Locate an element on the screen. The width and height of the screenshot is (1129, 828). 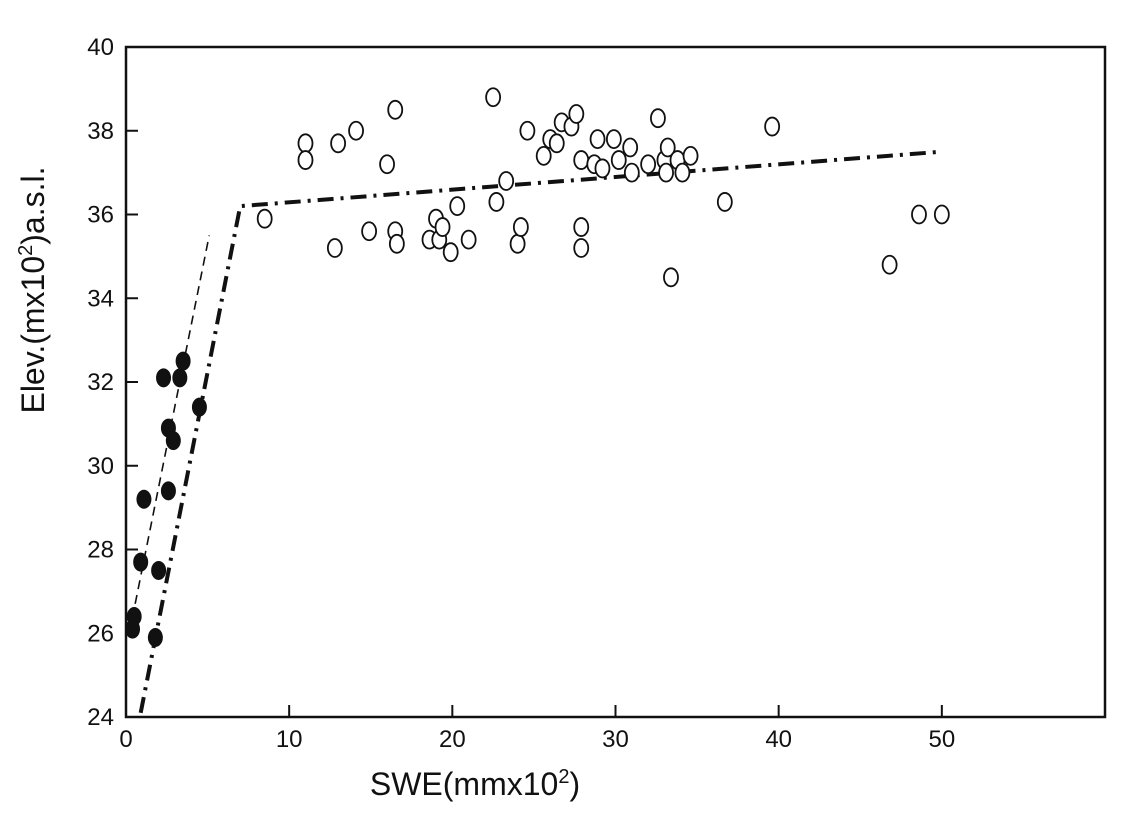
y-tick-label: 38 is located at coordinates (100, 131).